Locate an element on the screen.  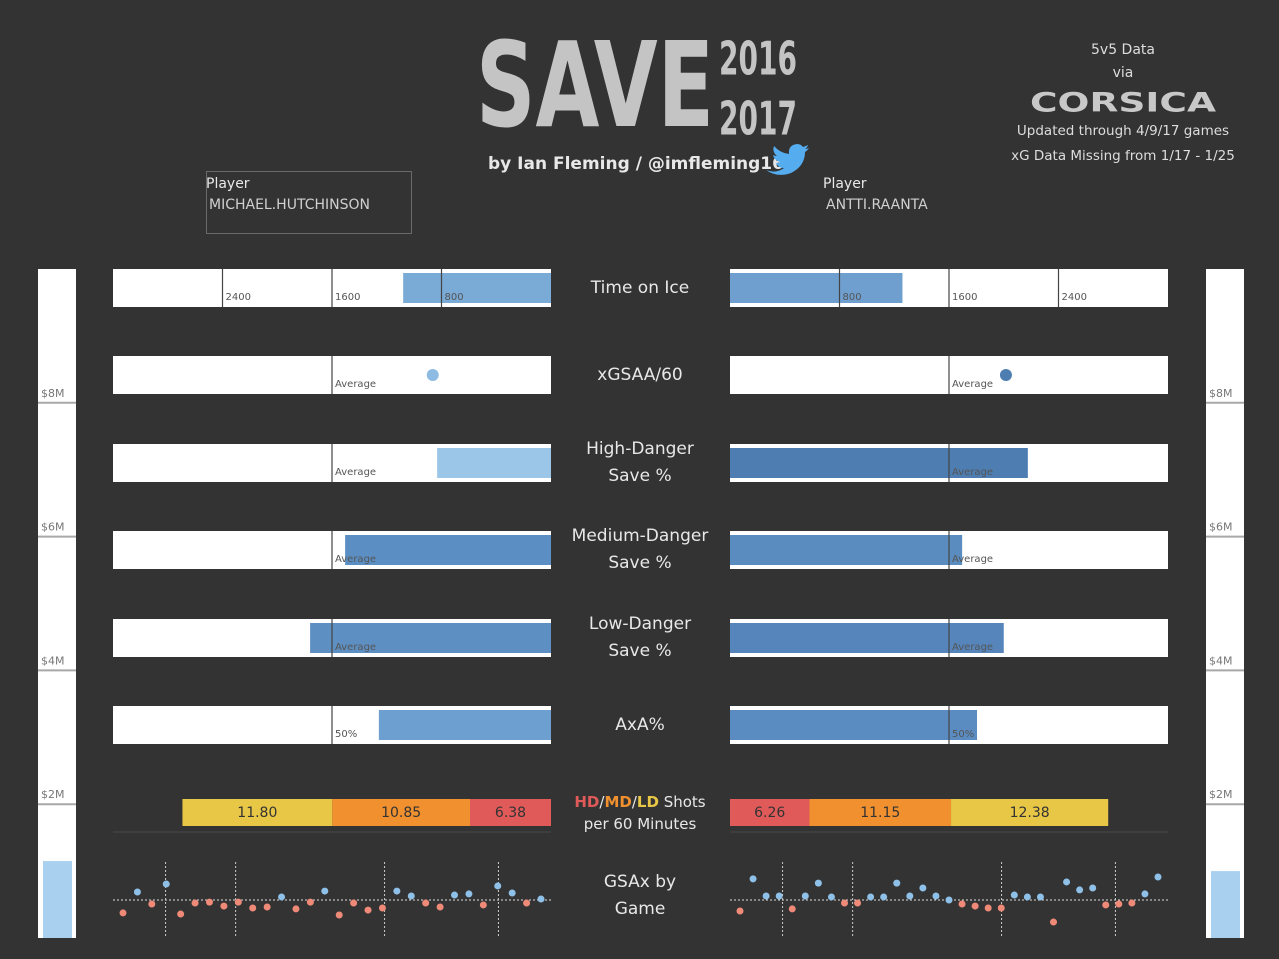
y-tick-label: $4M is located at coordinates (1221, 660).